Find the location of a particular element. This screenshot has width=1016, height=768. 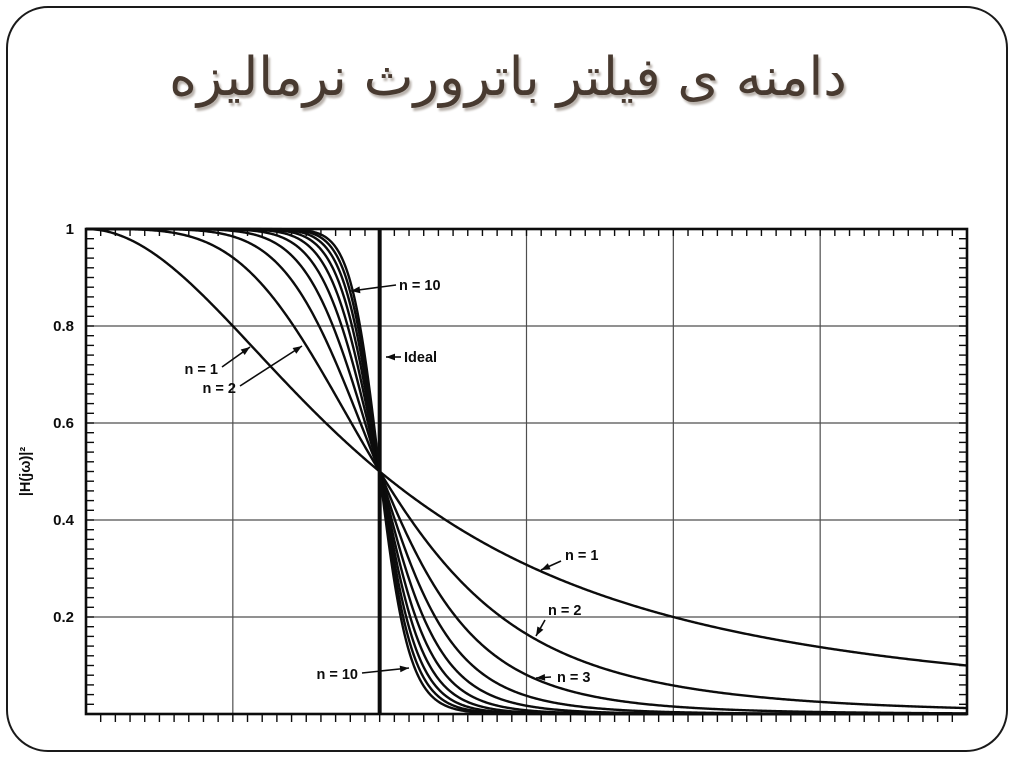

y-tick-label: 0.6 is located at coordinates (63, 423).